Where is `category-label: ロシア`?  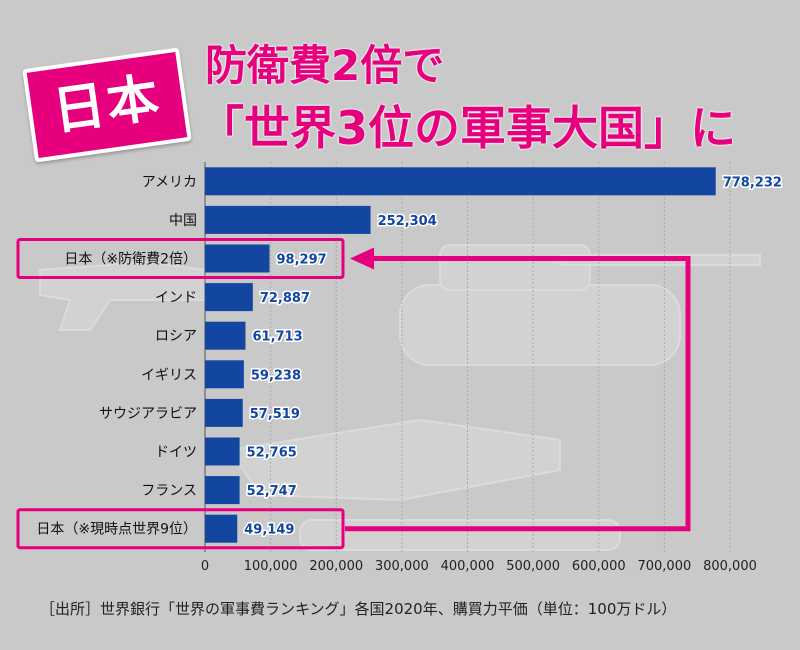 category-label: ロシア is located at coordinates (176, 337).